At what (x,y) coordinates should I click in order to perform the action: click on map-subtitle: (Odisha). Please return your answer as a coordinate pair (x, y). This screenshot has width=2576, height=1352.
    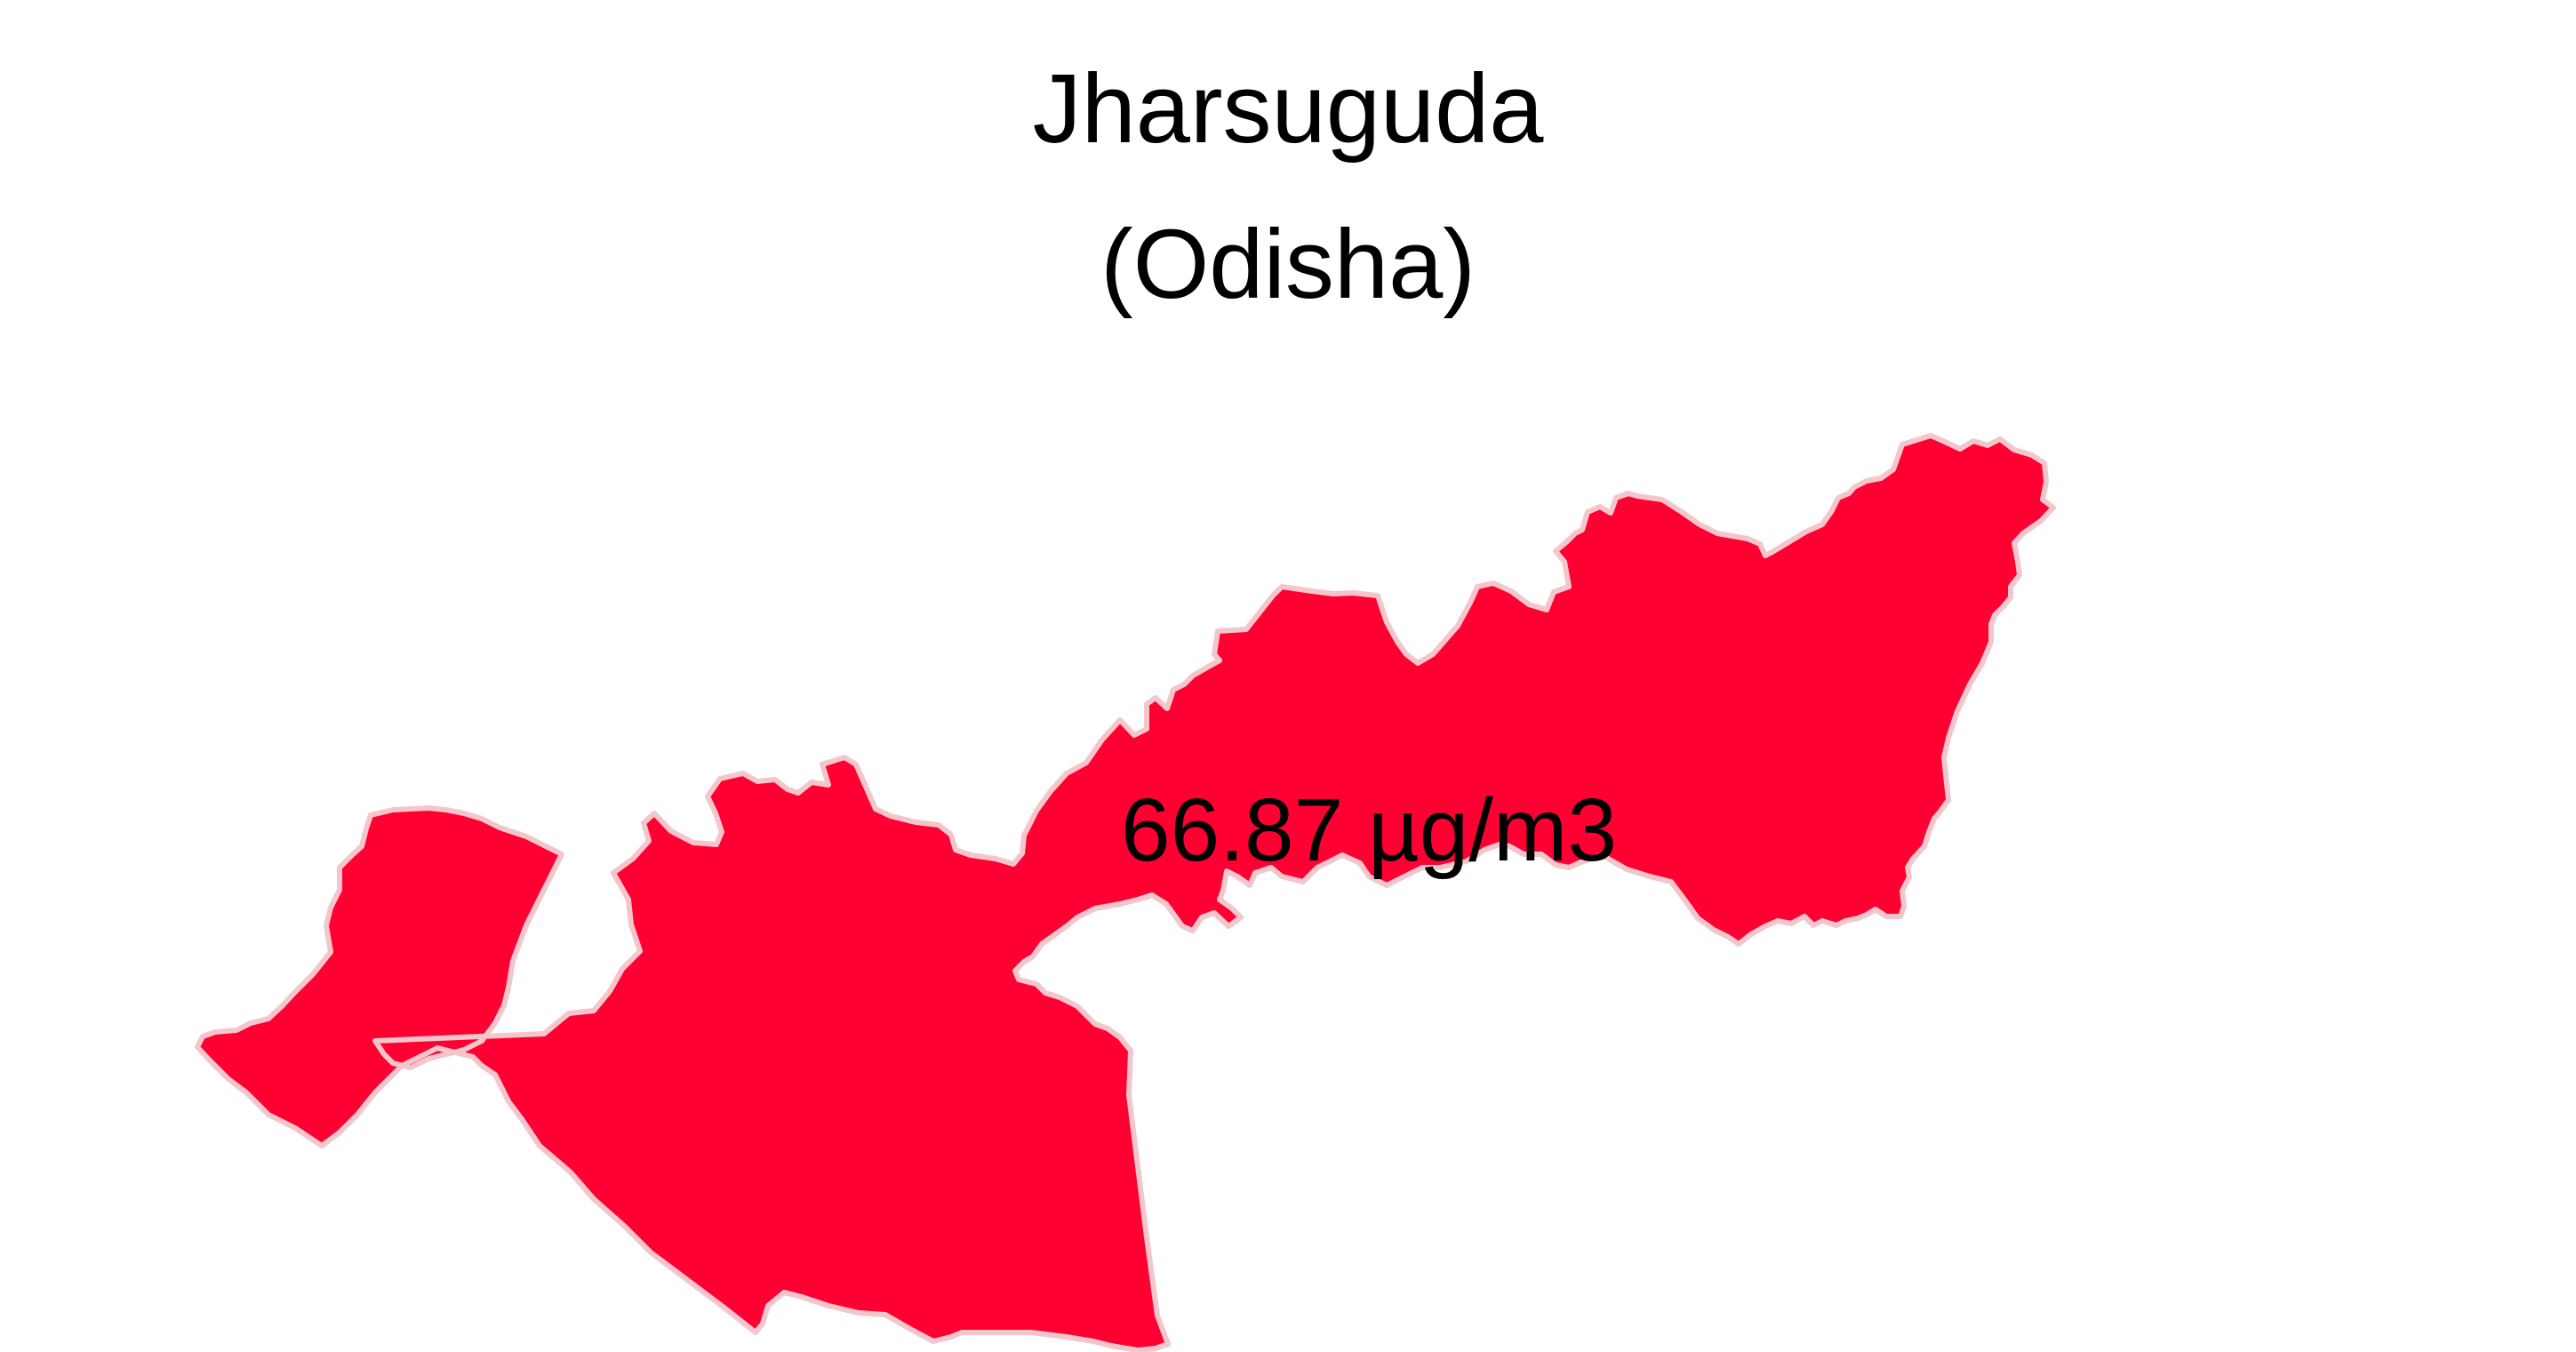
    Looking at the image, I should click on (1288, 264).